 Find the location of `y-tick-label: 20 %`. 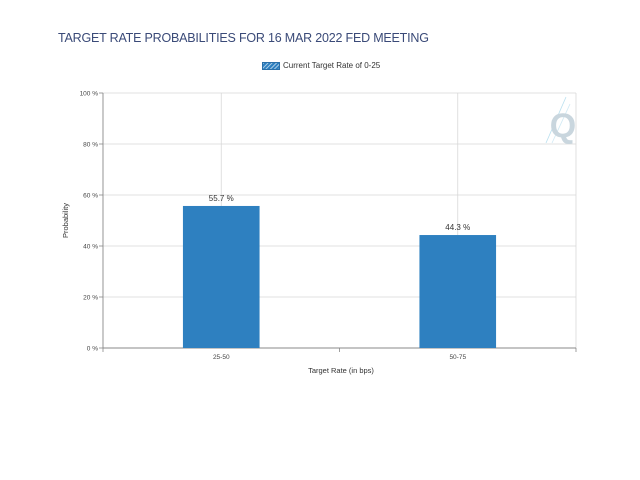

y-tick-label: 20 % is located at coordinates (90, 298).